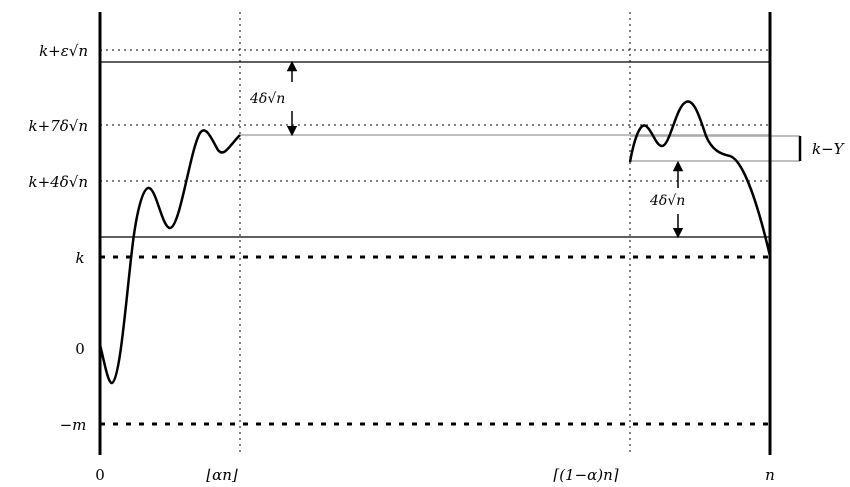 Image resolution: width=850 pixels, height=487 pixels. Describe the element at coordinates (770, 475) in the screenshot. I see `x-label-n: n` at that location.